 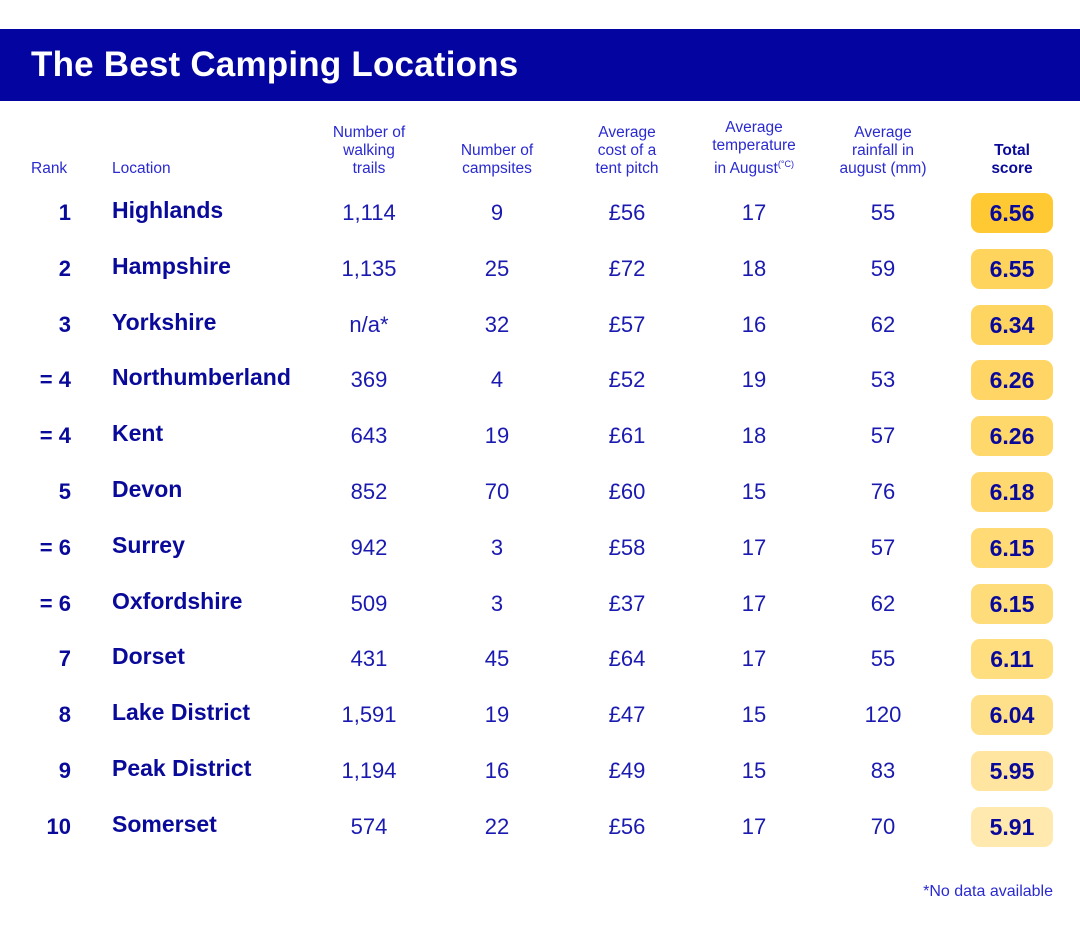 I want to click on table-row: = 4 Kent 643 19 £61 18 57 6.26, so click(x=540, y=436).